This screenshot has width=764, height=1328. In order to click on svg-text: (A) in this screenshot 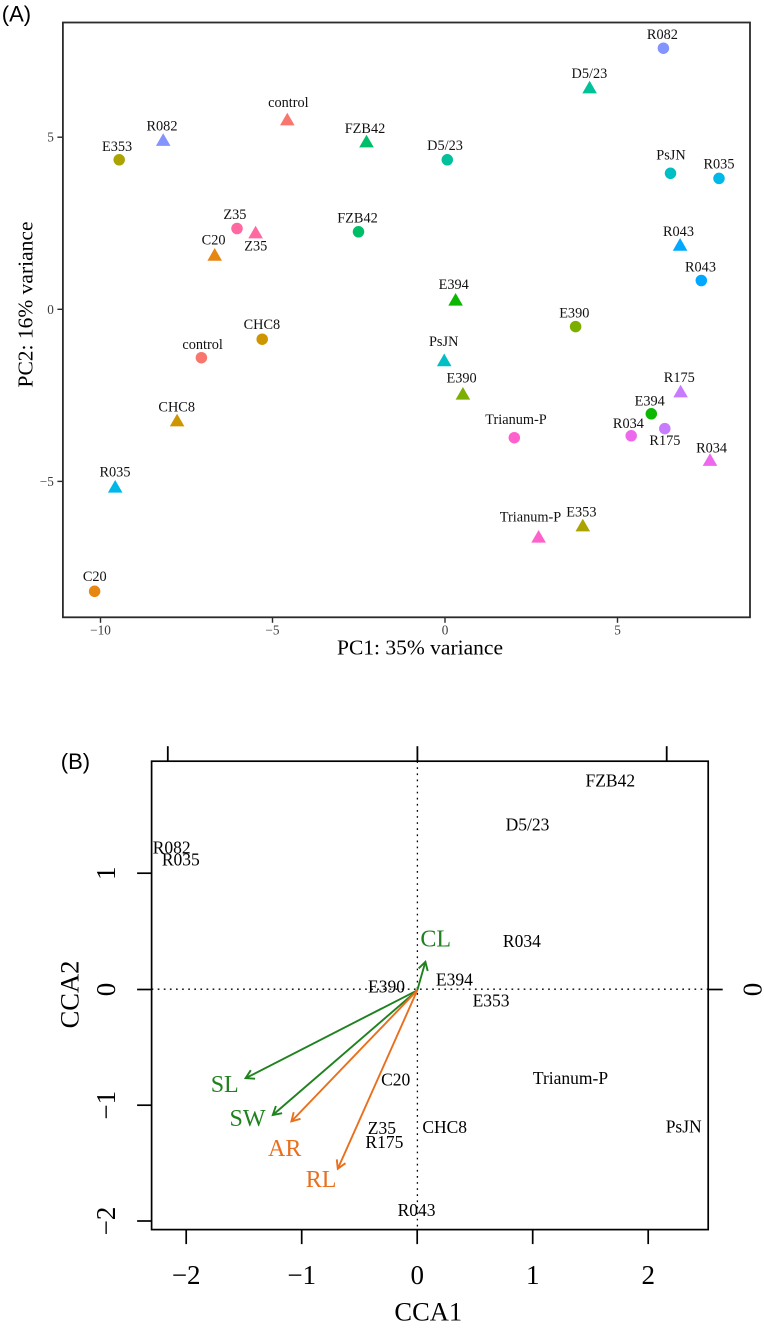, I will do `click(16, 13)`.